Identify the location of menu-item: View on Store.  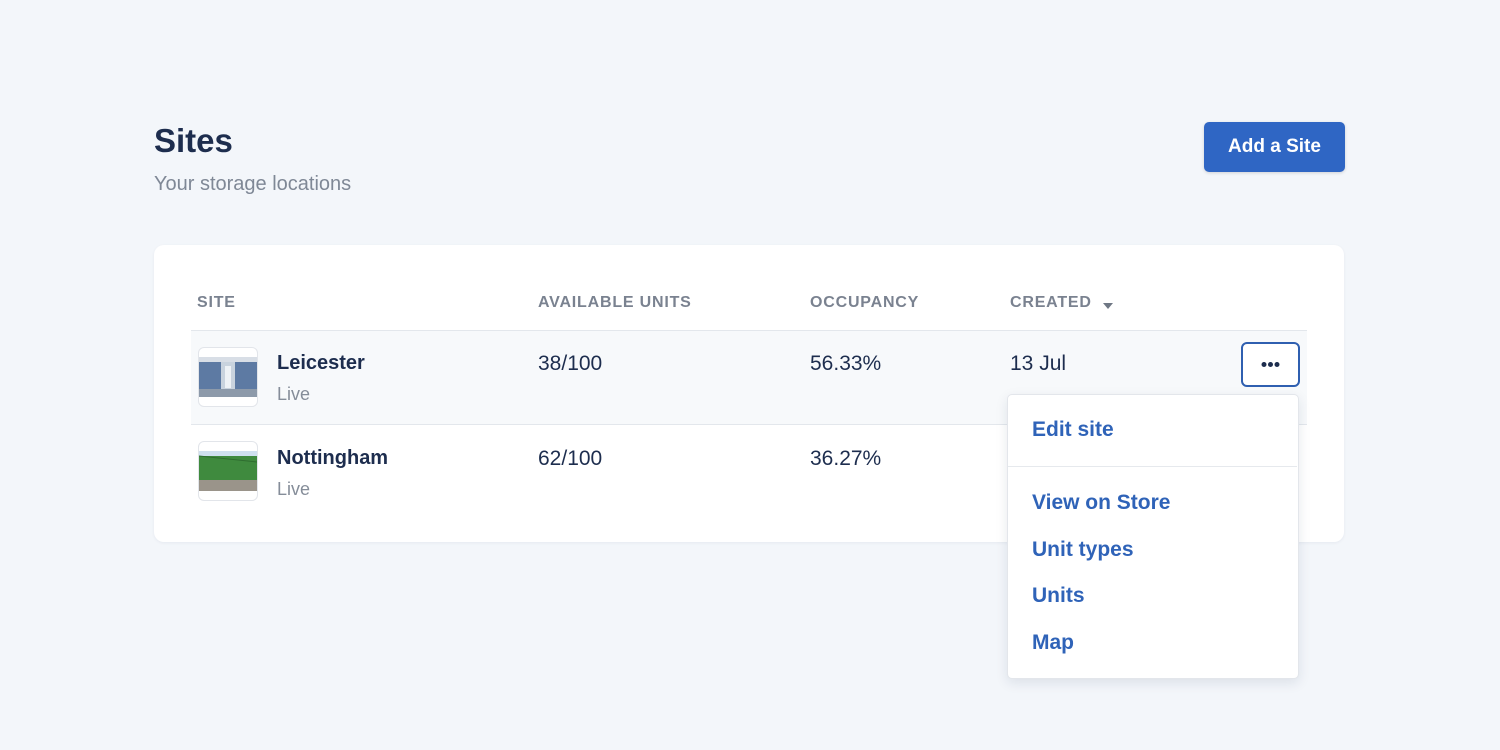
(1101, 502).